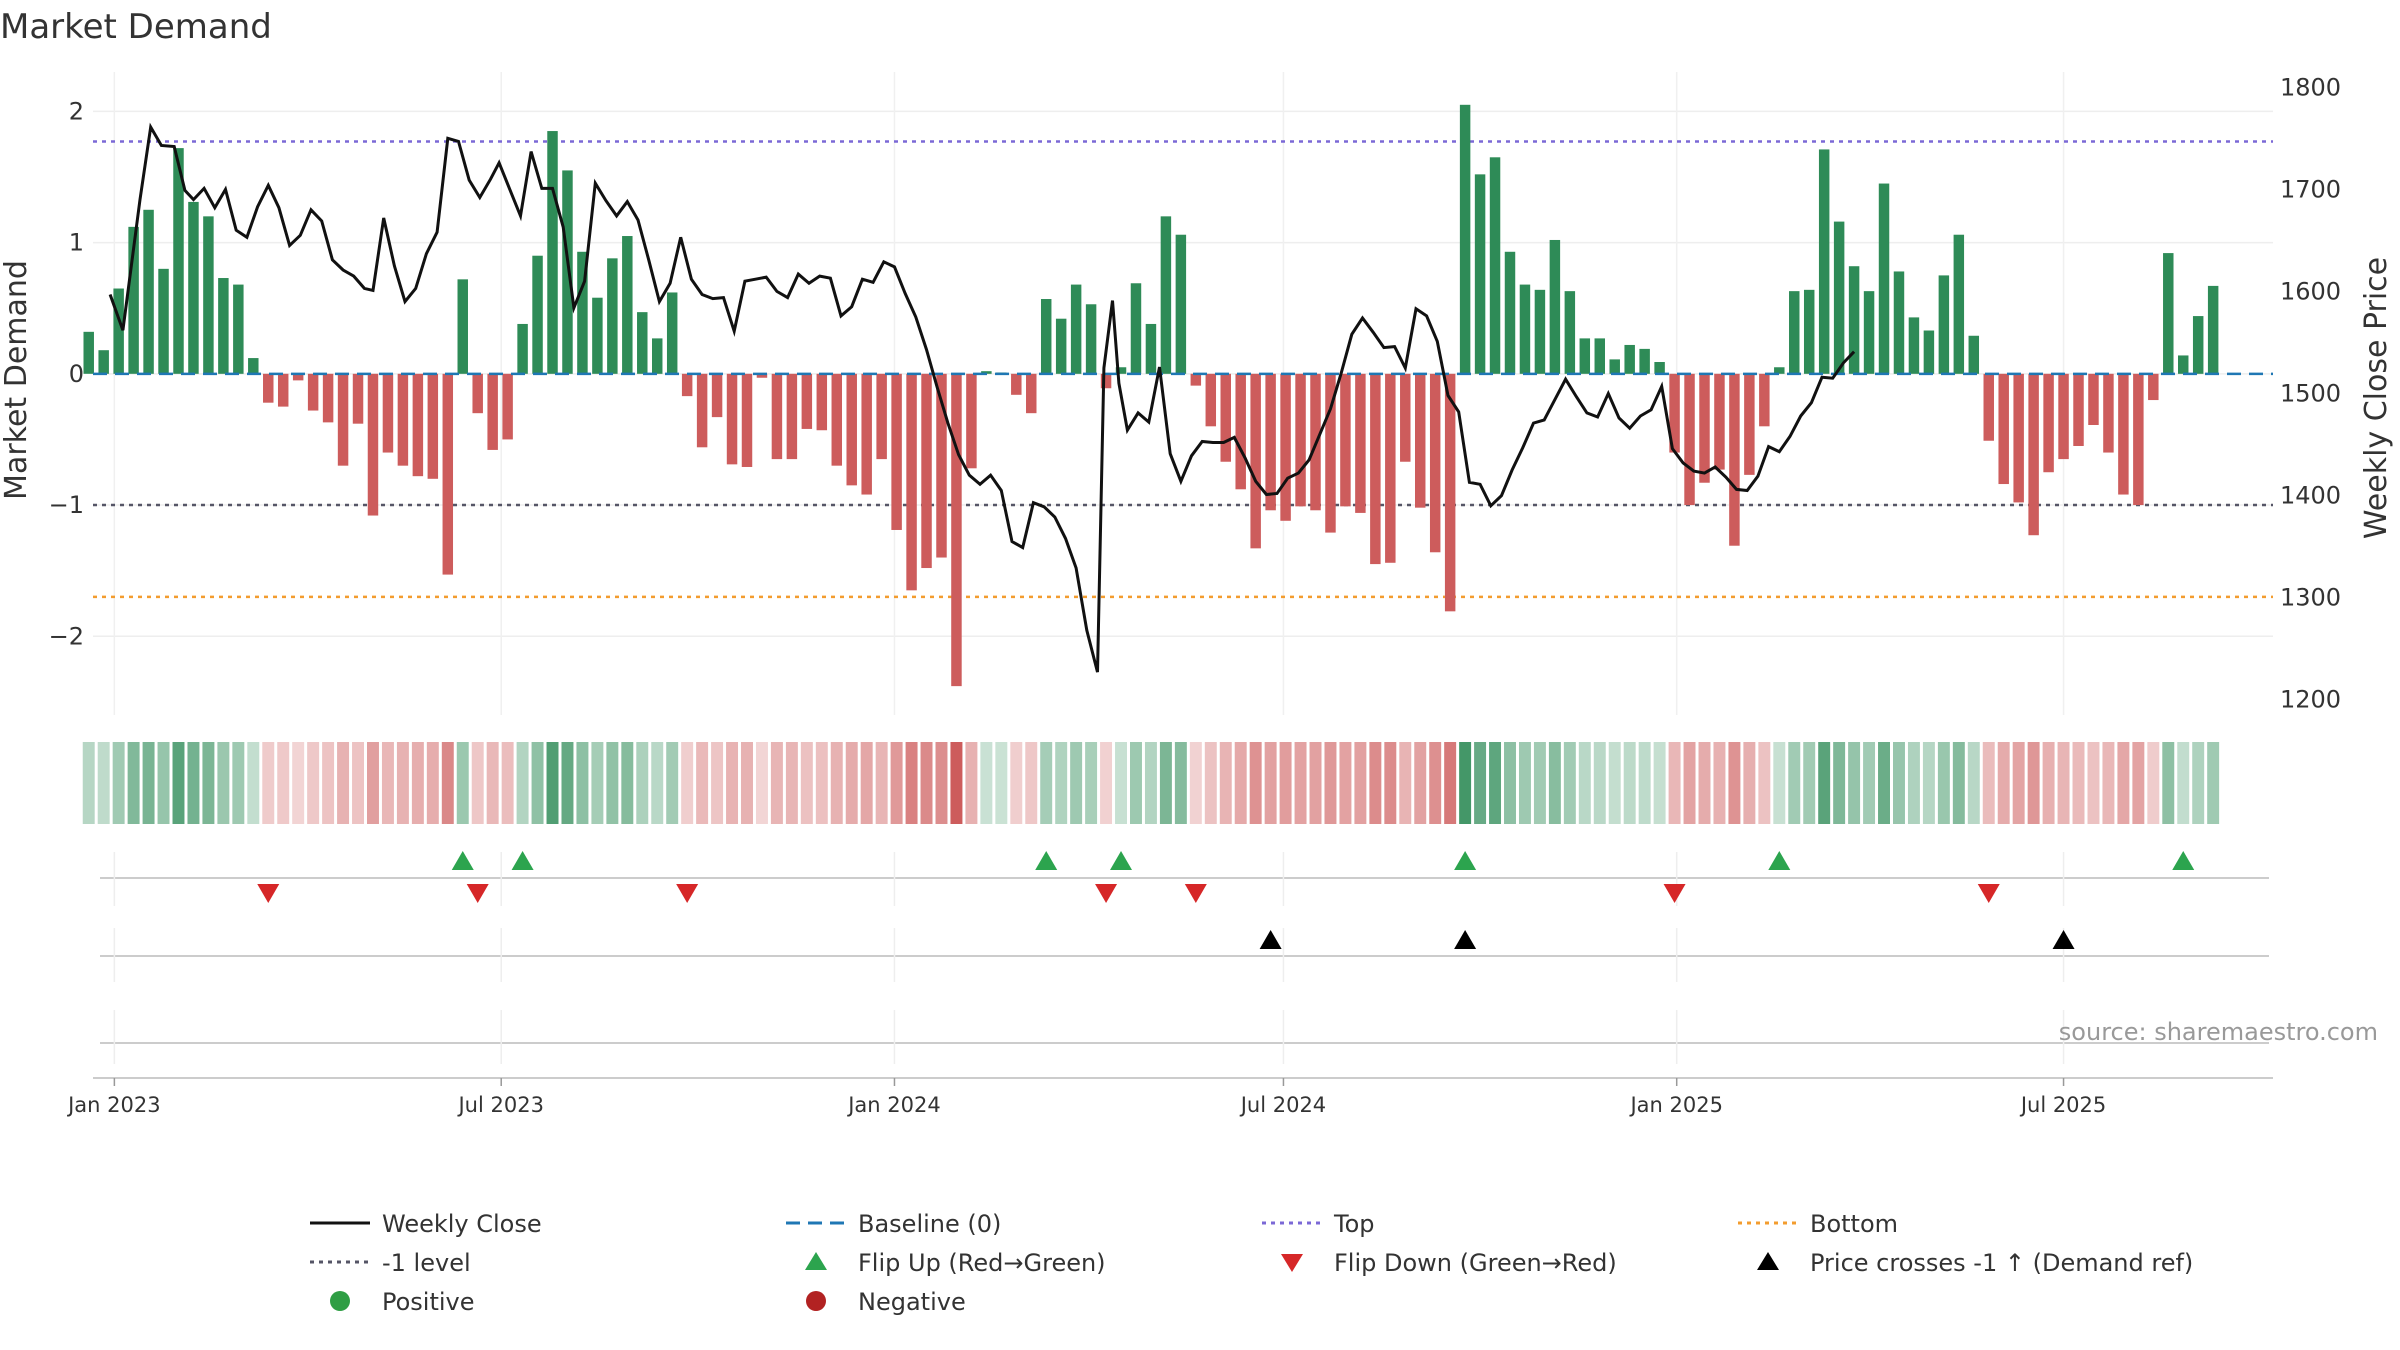 This screenshot has width=2400, height=1350. What do you see at coordinates (462, 1224) in the screenshot?
I see `legend-label: Weekly Close` at bounding box center [462, 1224].